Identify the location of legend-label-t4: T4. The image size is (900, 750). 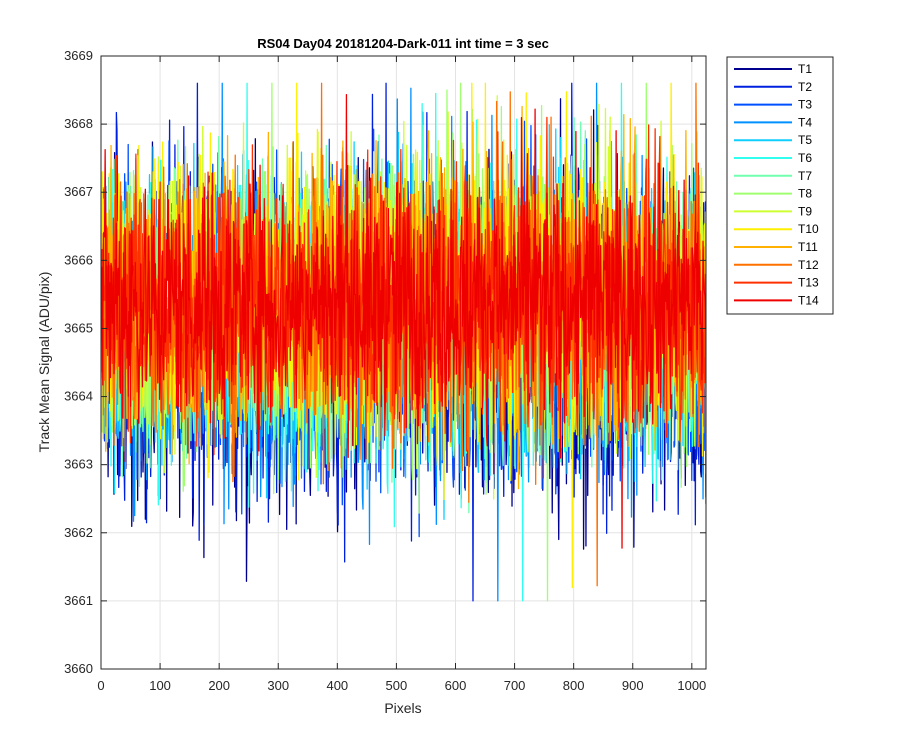
(805, 122).